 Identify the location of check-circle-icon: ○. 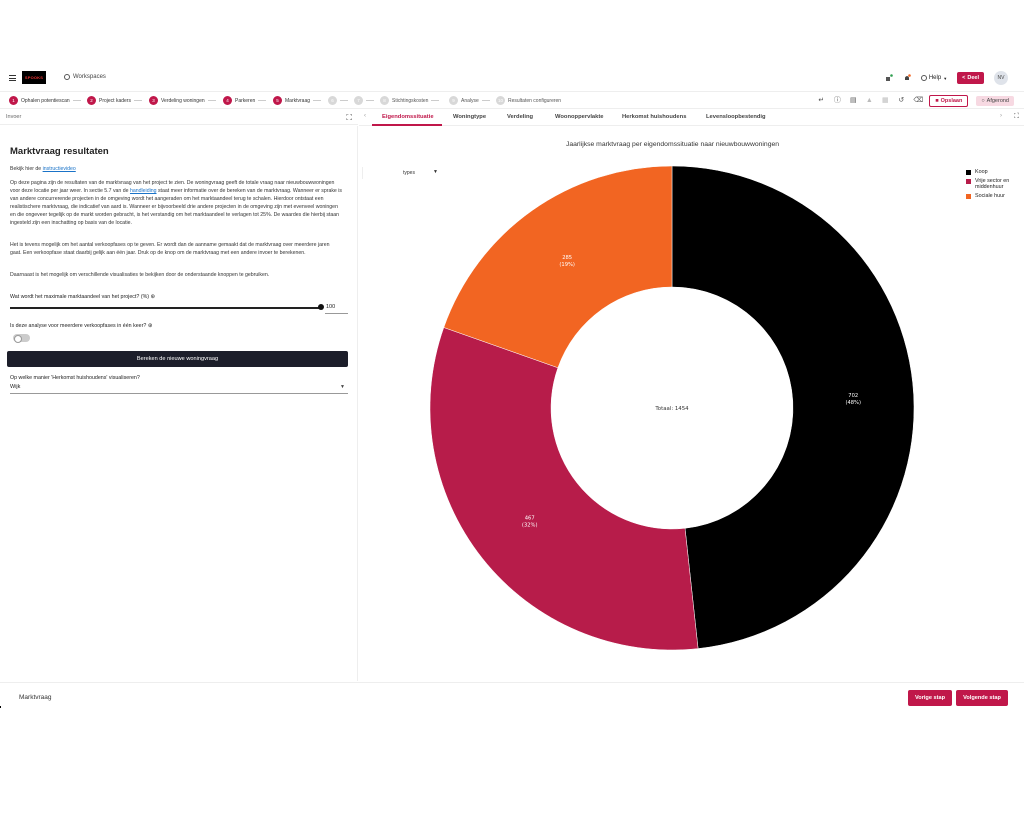
(983, 101).